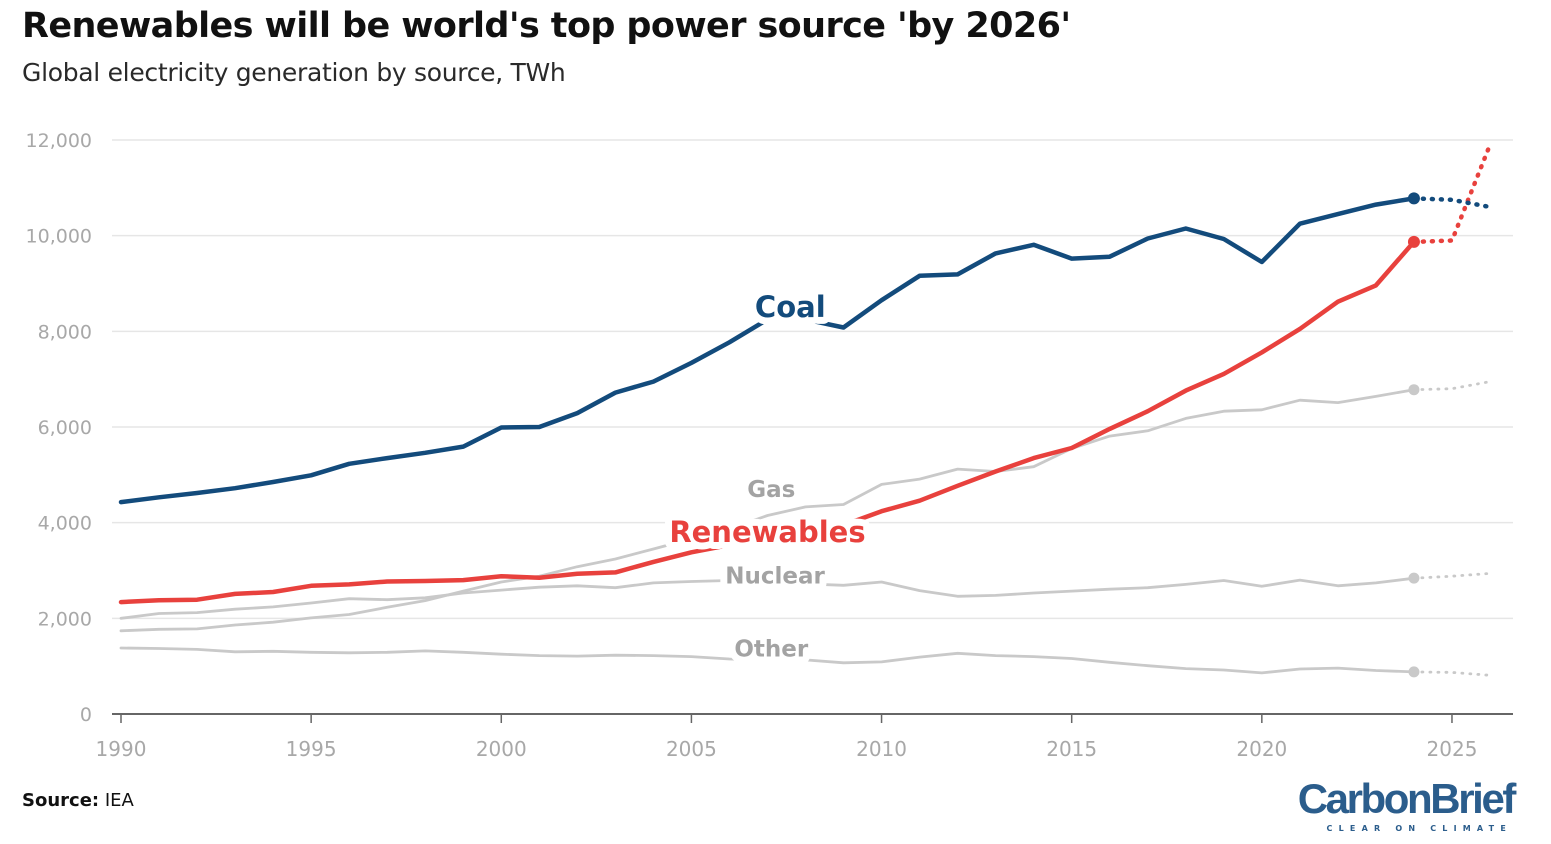 The height and width of the screenshot is (844, 1551). What do you see at coordinates (775, 576) in the screenshot?
I see `nuclear-label: Nuclear` at bounding box center [775, 576].